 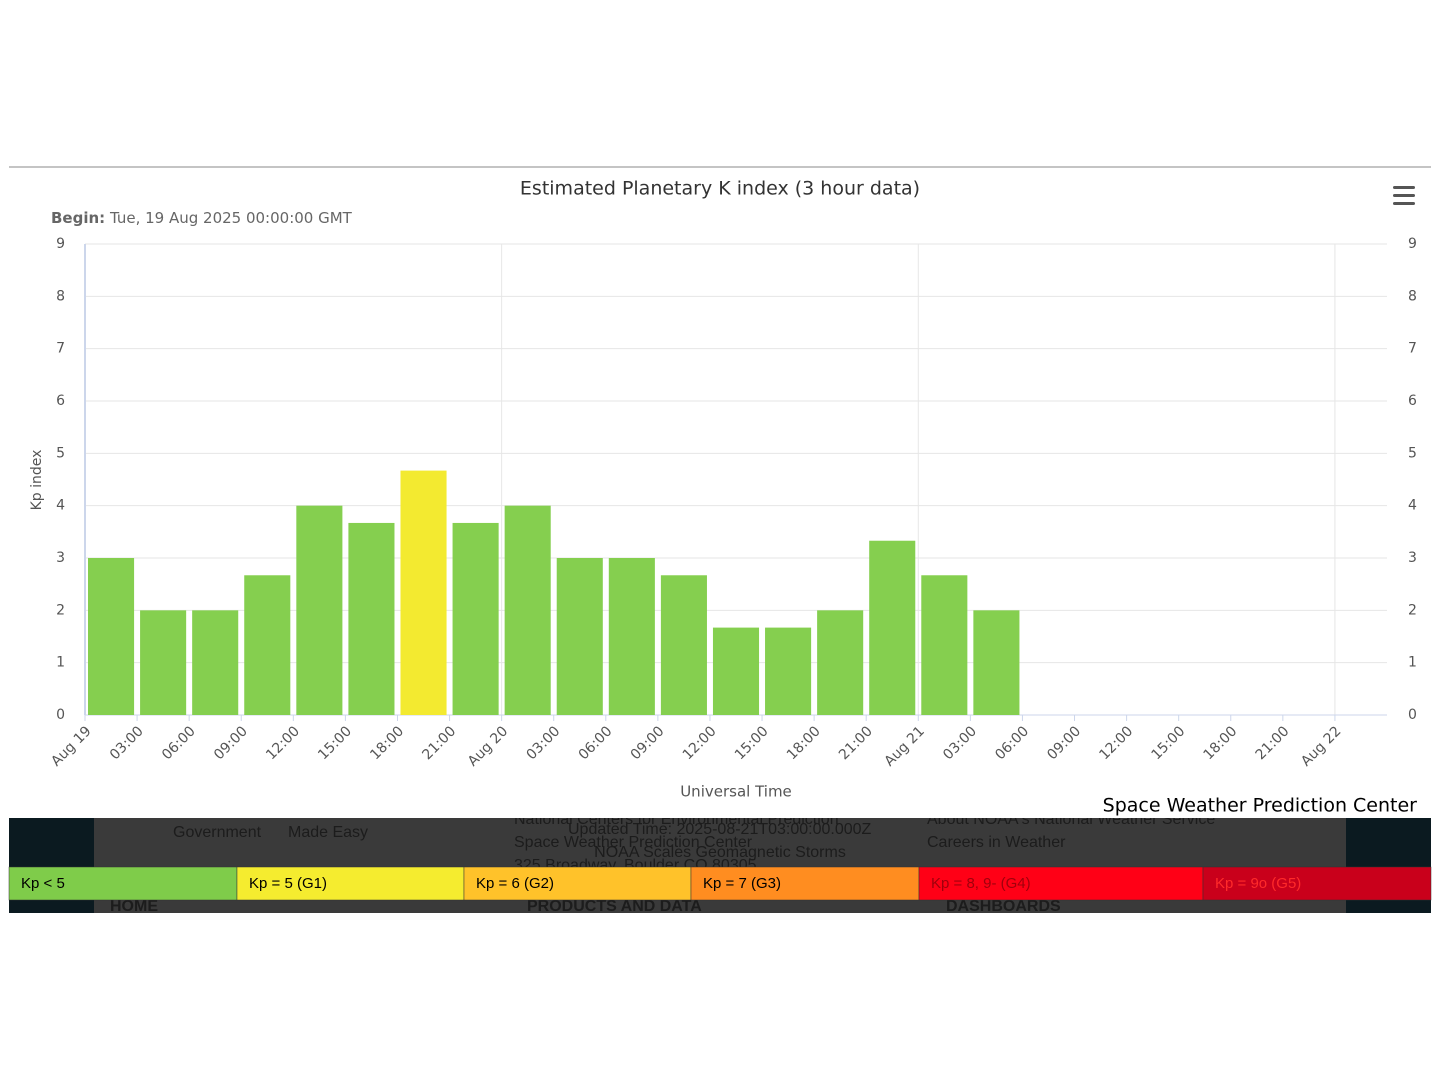 What do you see at coordinates (134, 906) in the screenshot?
I see `nav-item: HOME` at bounding box center [134, 906].